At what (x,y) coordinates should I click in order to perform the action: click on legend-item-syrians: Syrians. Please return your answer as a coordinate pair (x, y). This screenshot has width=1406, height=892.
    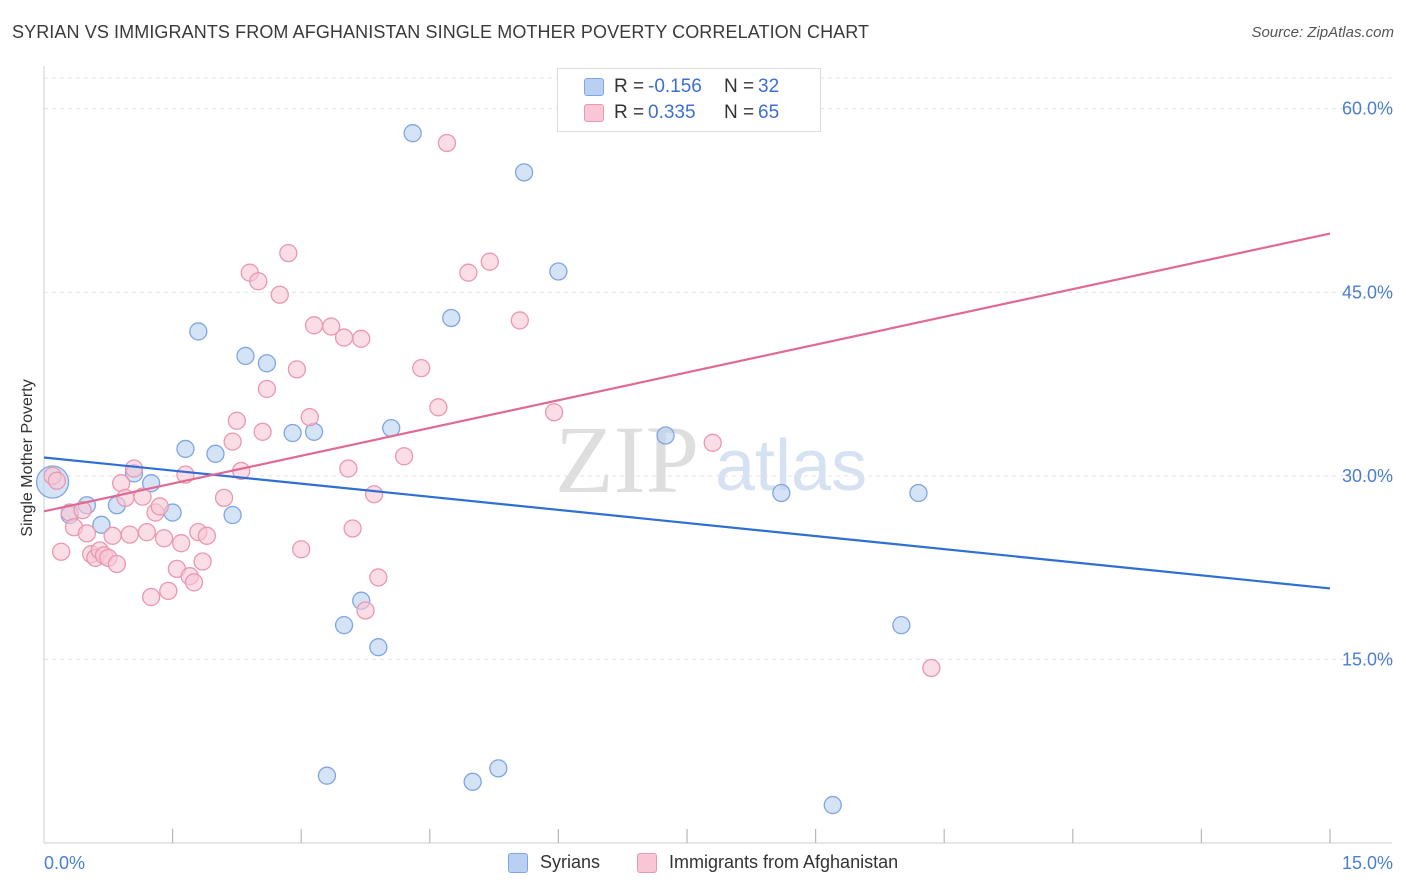
    Looking at the image, I should click on (554, 862).